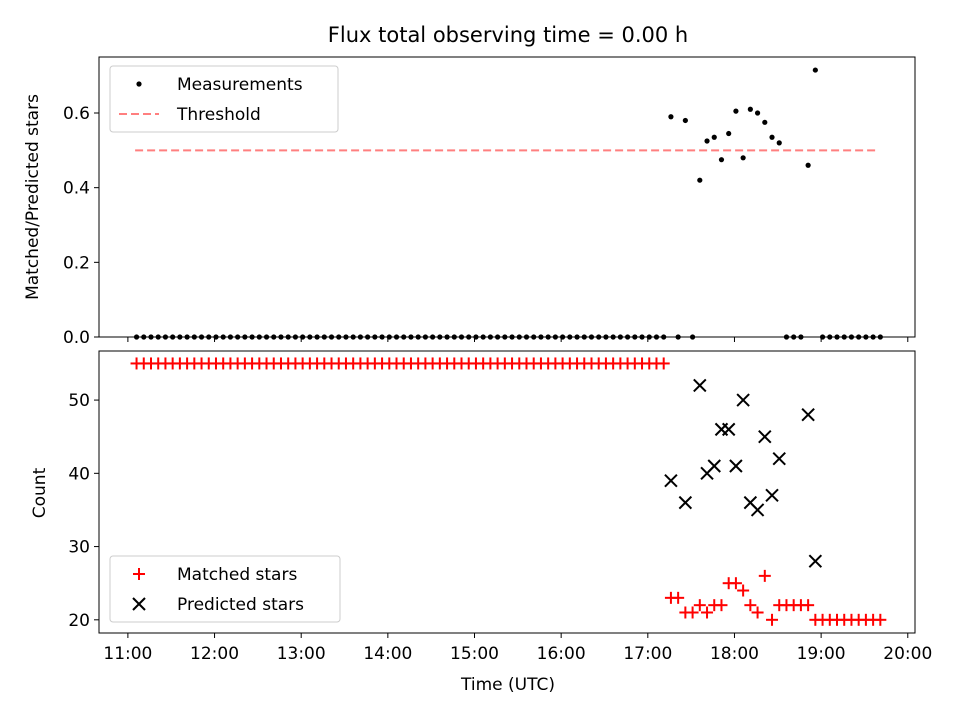 This screenshot has height=720, width=960. I want to click on bottom-y-tick-label: 40, so click(79, 474).